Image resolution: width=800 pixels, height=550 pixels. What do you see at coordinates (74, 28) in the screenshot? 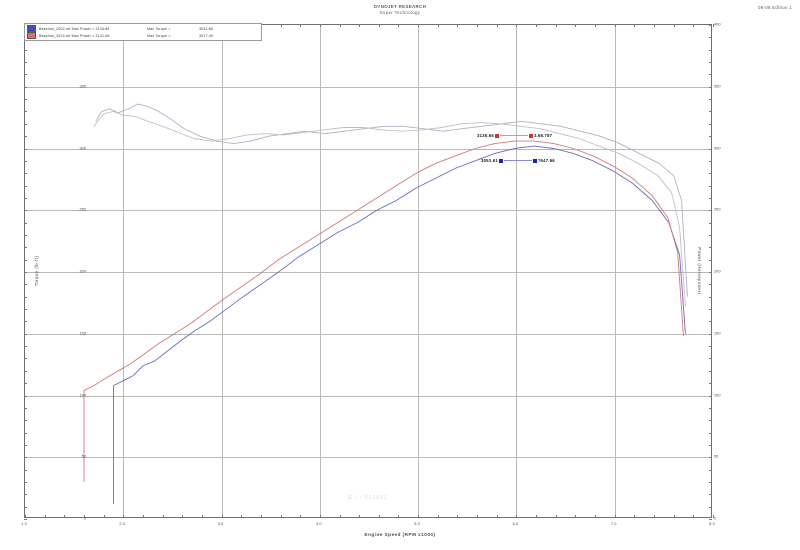
I see `legend-run-label: Baseline_2002.drf Max Power = 3135.86` at bounding box center [74, 28].